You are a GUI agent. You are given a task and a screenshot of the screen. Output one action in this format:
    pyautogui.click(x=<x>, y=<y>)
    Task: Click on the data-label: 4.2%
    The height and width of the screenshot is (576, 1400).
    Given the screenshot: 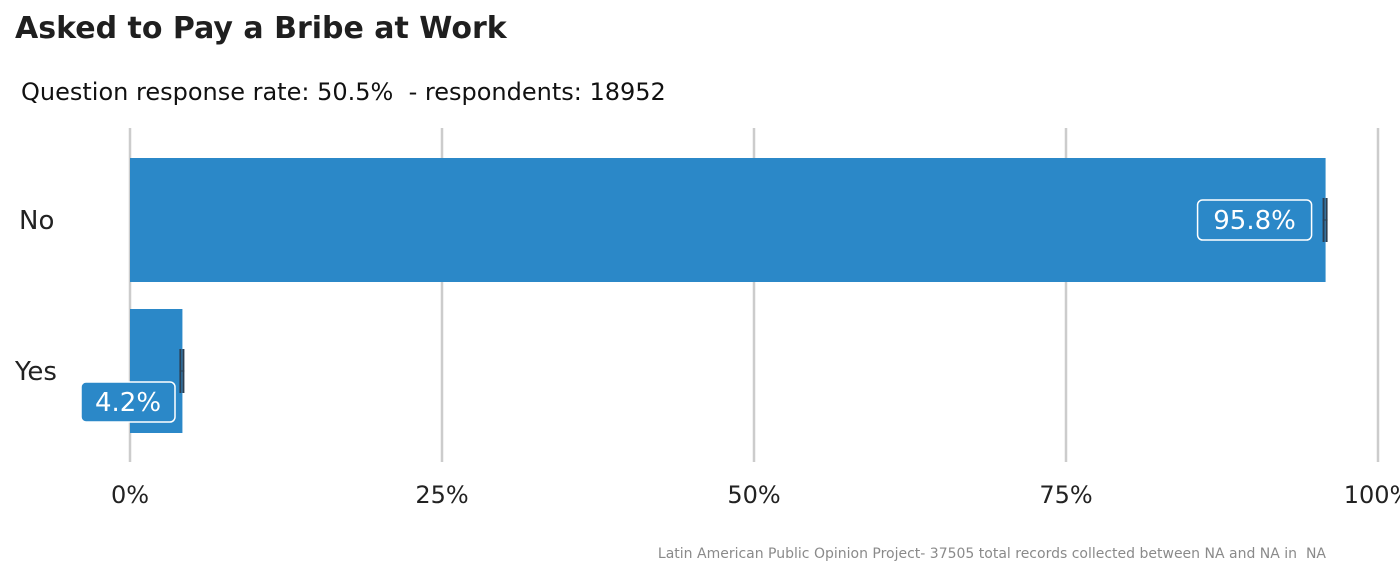 What is the action you would take?
    pyautogui.click(x=128, y=402)
    